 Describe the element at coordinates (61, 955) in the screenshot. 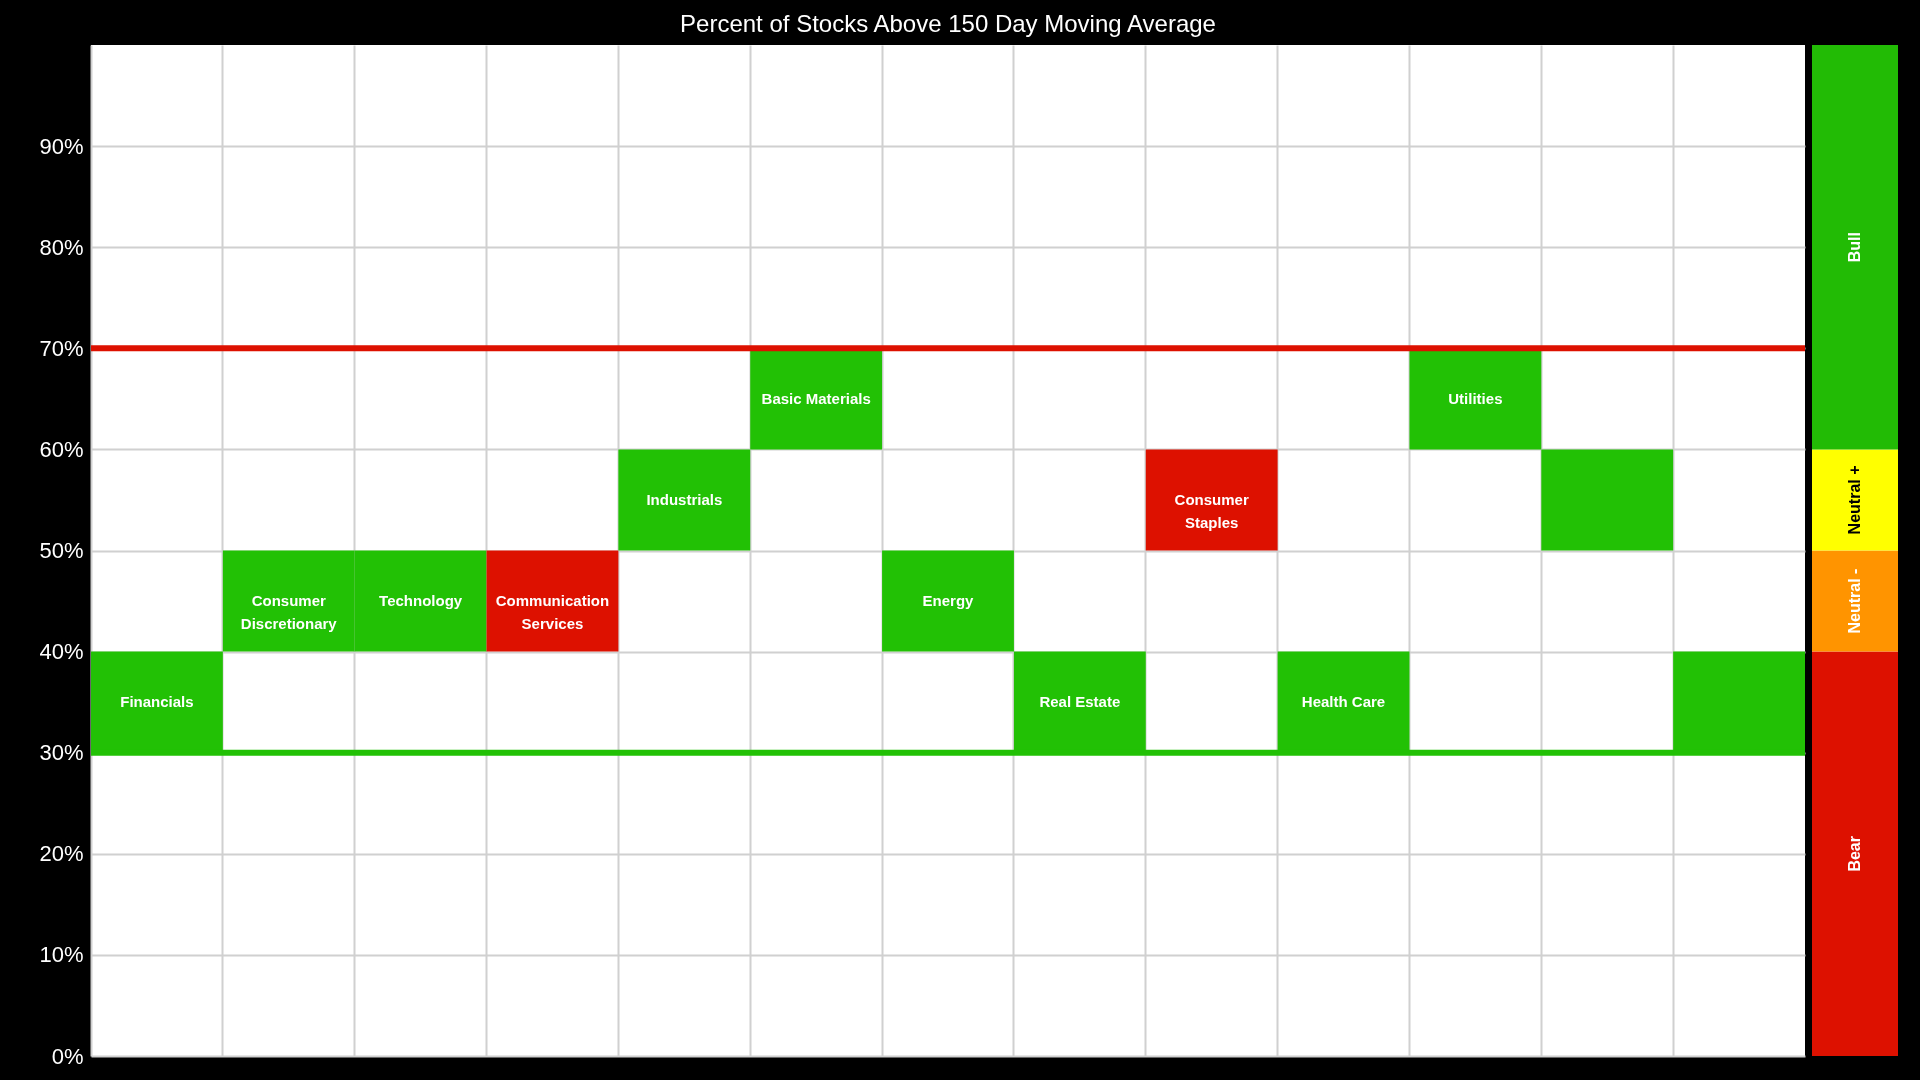

I see `y-tick-label: 10%` at that location.